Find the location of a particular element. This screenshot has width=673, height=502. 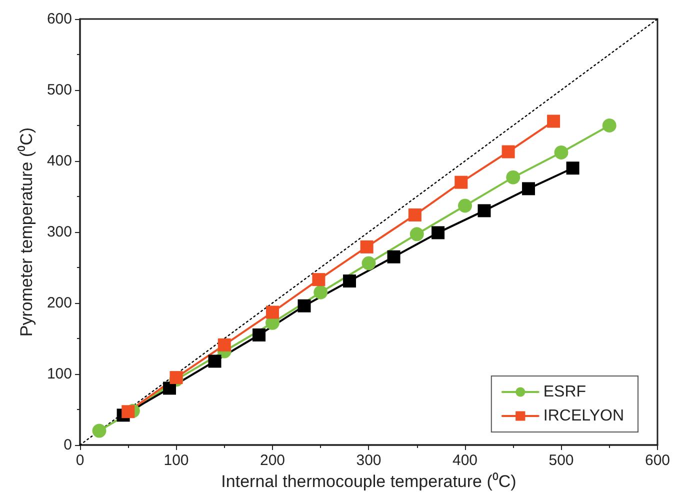

x-tick-label: 400 is located at coordinates (465, 460).